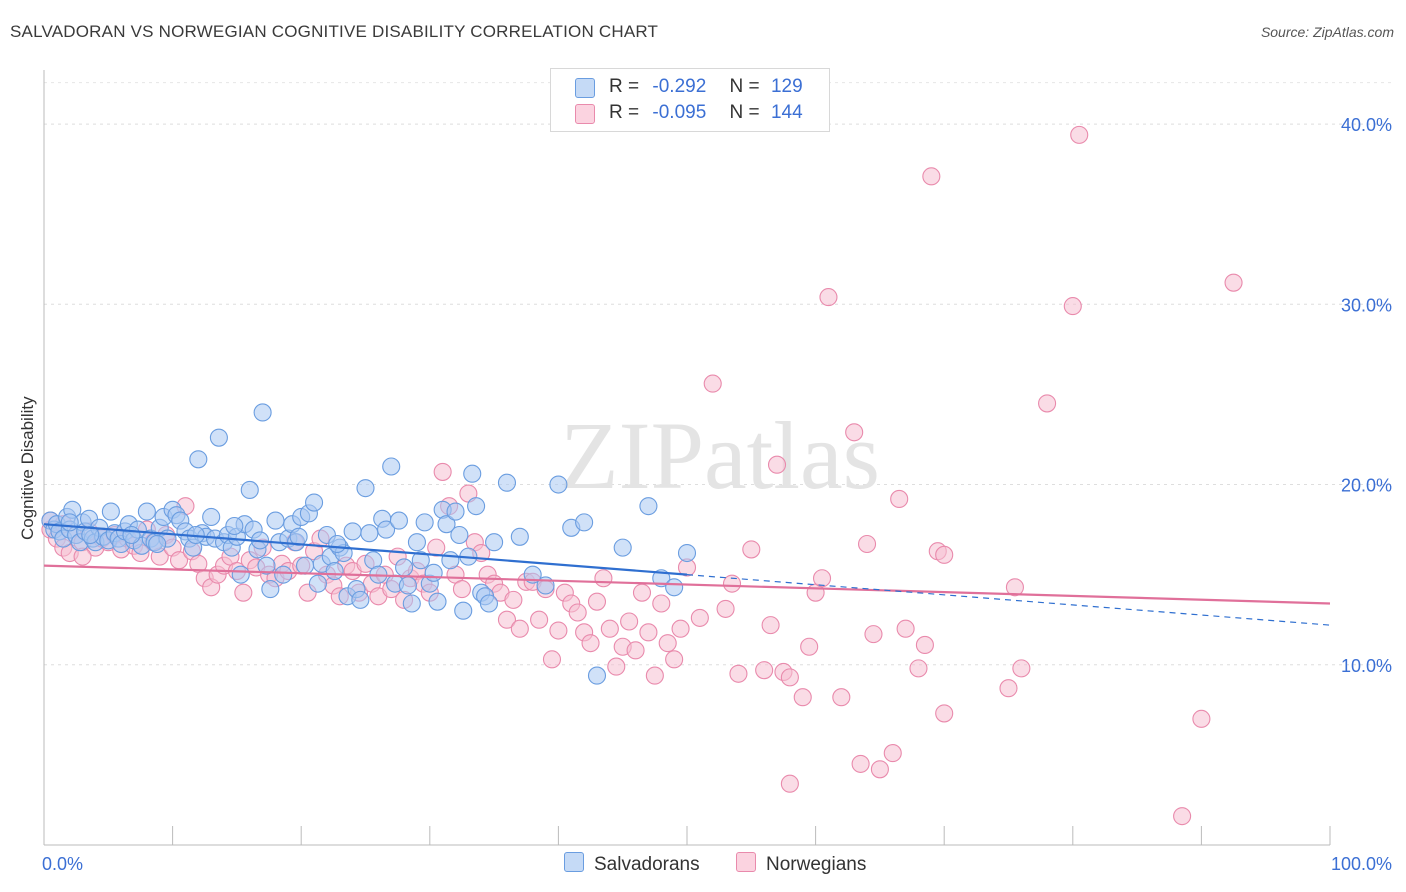 Image resolution: width=1406 pixels, height=892 pixels. What do you see at coordinates (585, 114) in the screenshot?
I see `norwegians-swatch` at bounding box center [585, 114].